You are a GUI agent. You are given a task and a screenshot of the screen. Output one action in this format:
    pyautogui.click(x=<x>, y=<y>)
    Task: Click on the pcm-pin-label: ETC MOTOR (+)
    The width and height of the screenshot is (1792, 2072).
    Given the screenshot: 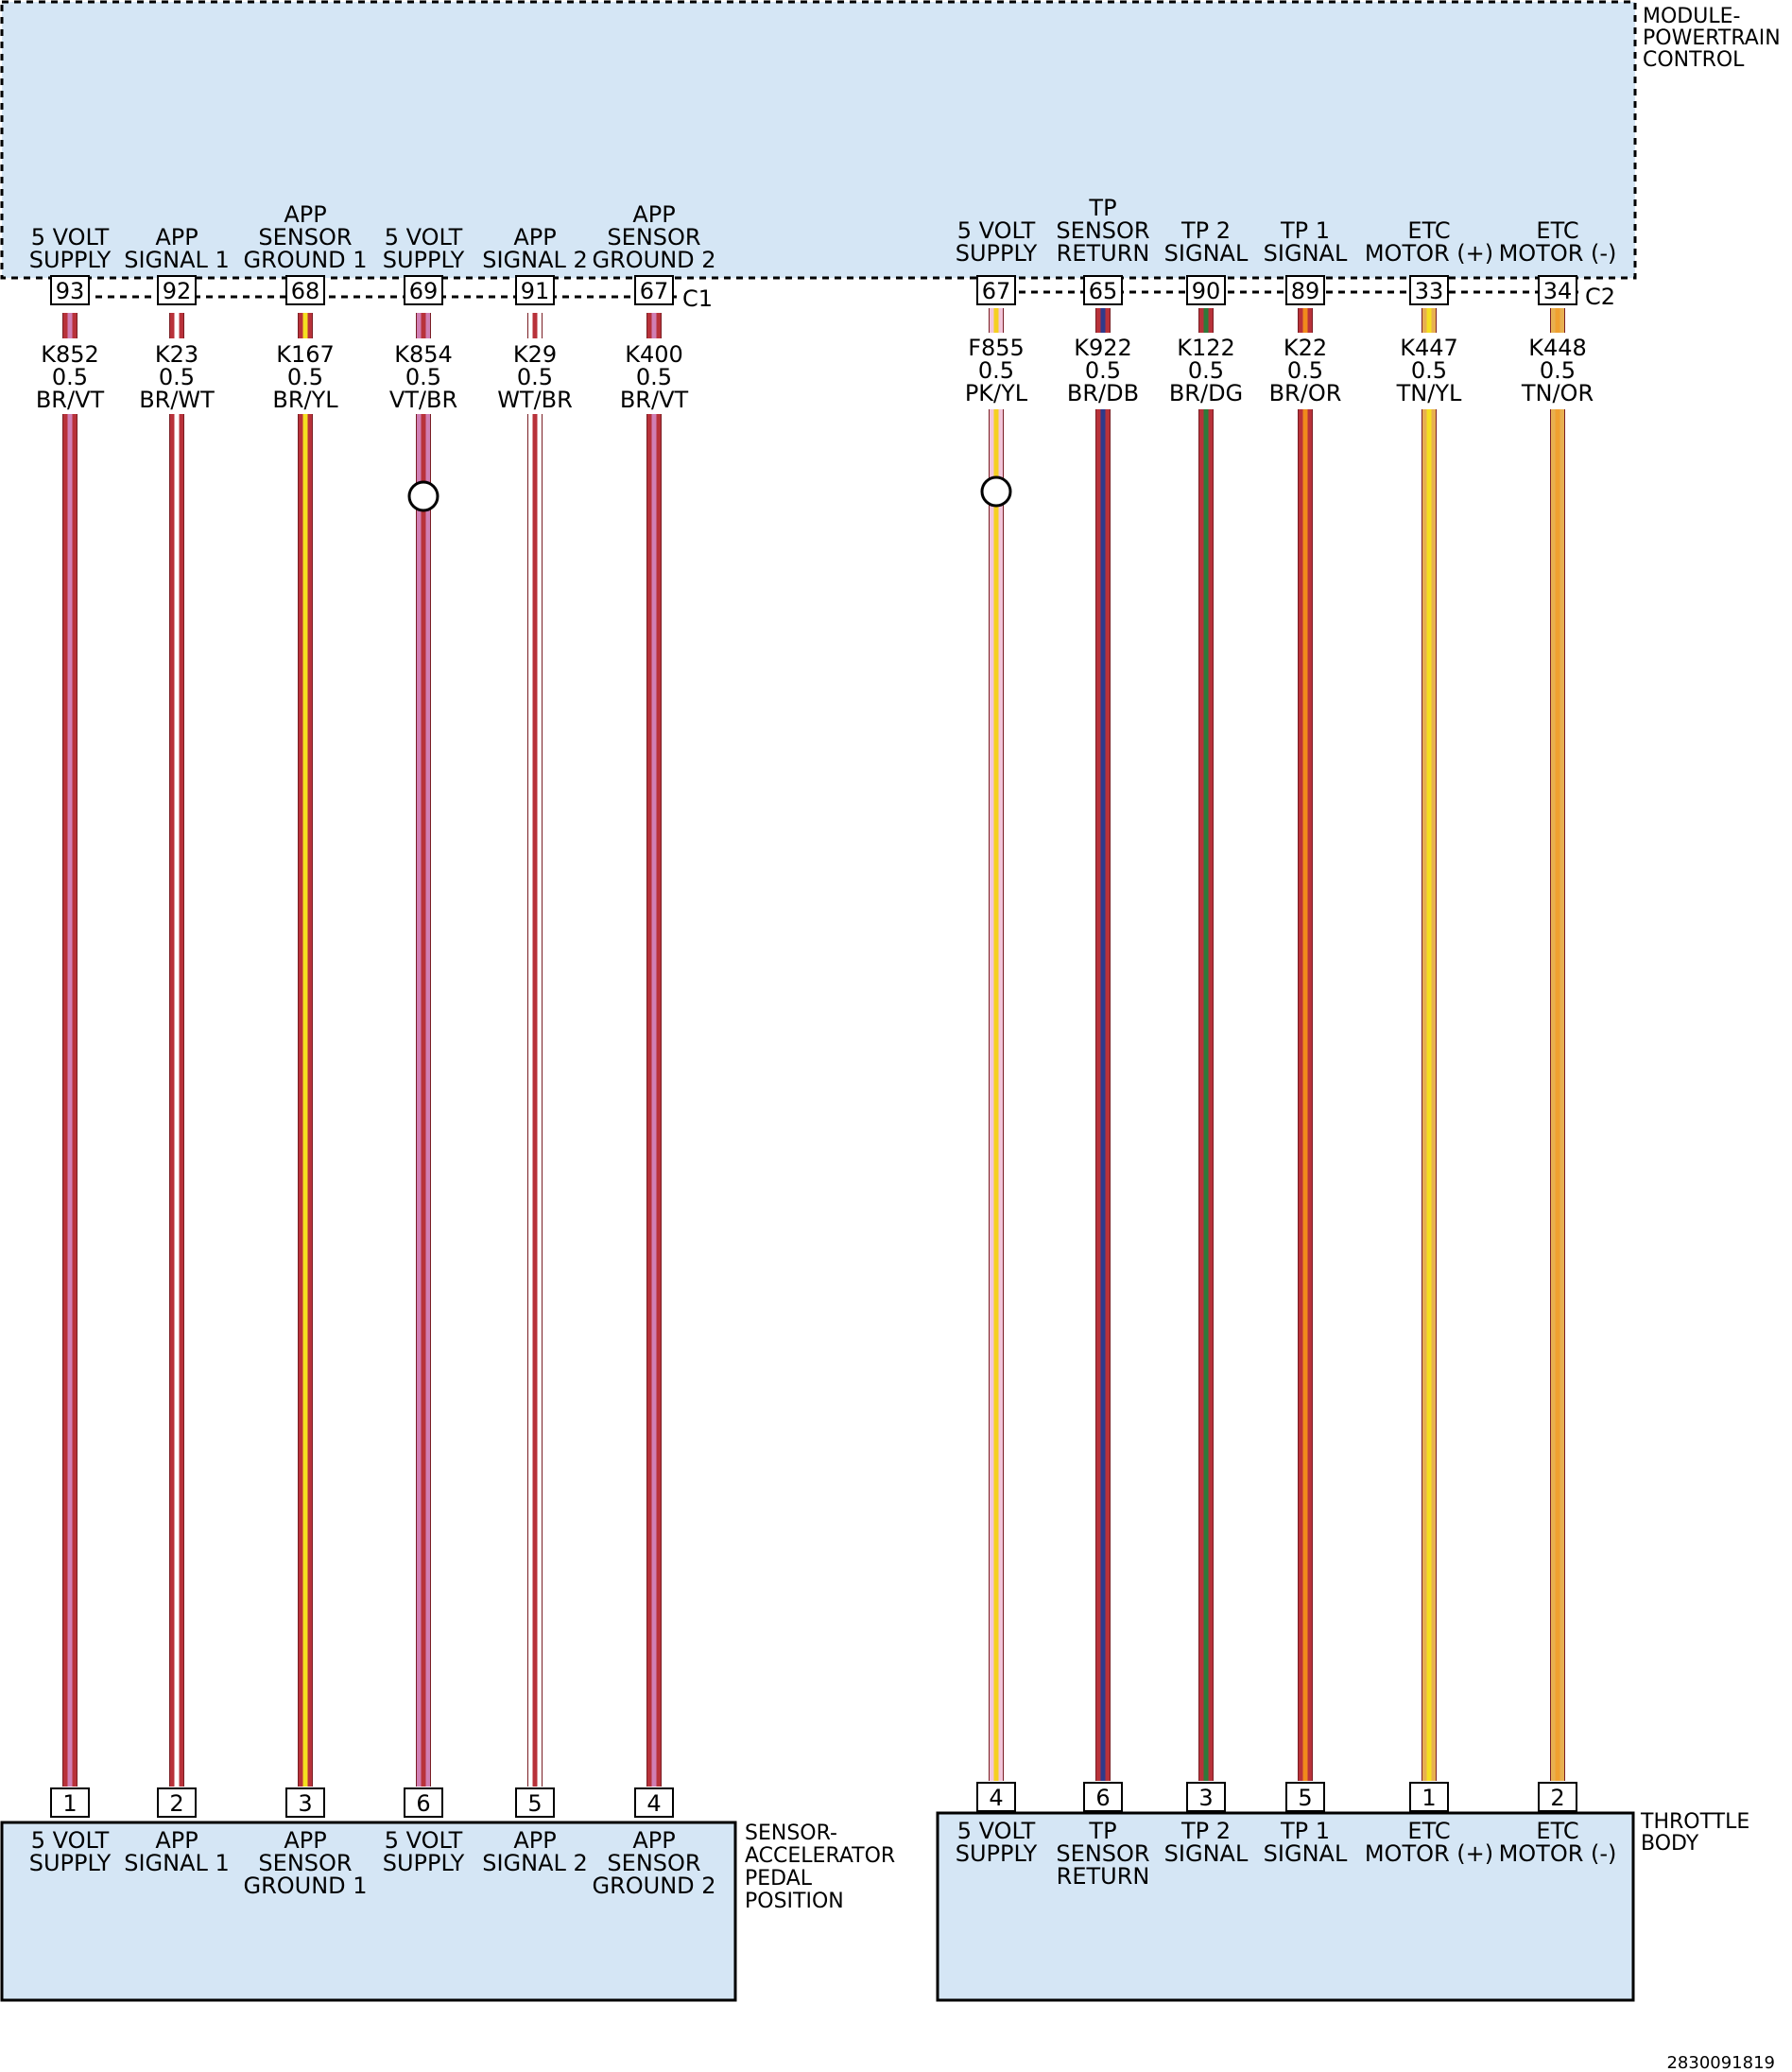 What is the action you would take?
    pyautogui.click(x=1429, y=242)
    